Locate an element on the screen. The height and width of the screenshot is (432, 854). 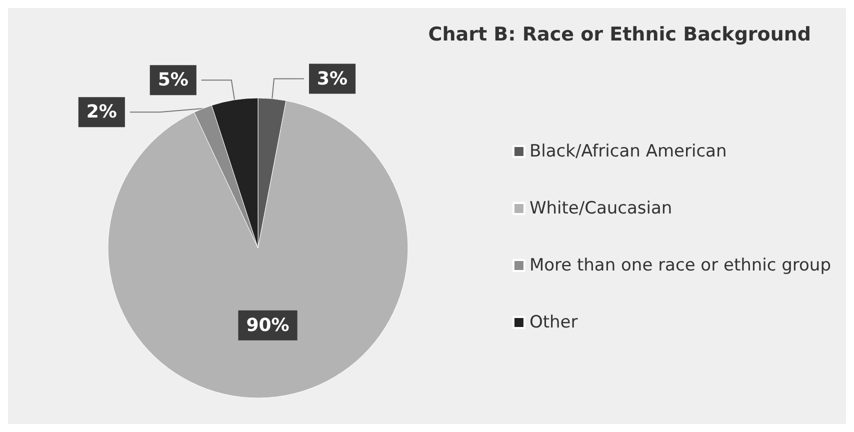
data-label: 5% is located at coordinates (173, 80).